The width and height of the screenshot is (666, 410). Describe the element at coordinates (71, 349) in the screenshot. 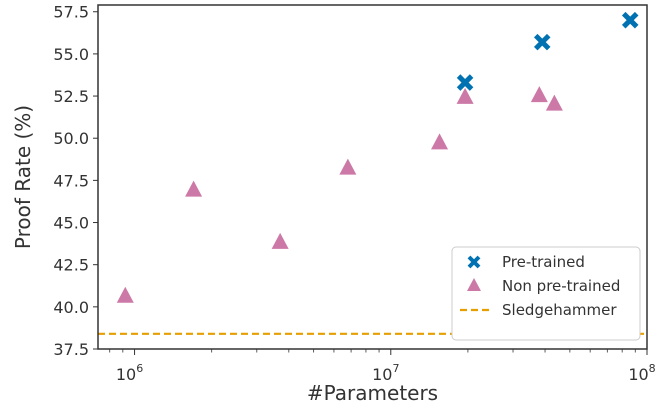

I see `y-tick-label: 37.5` at that location.